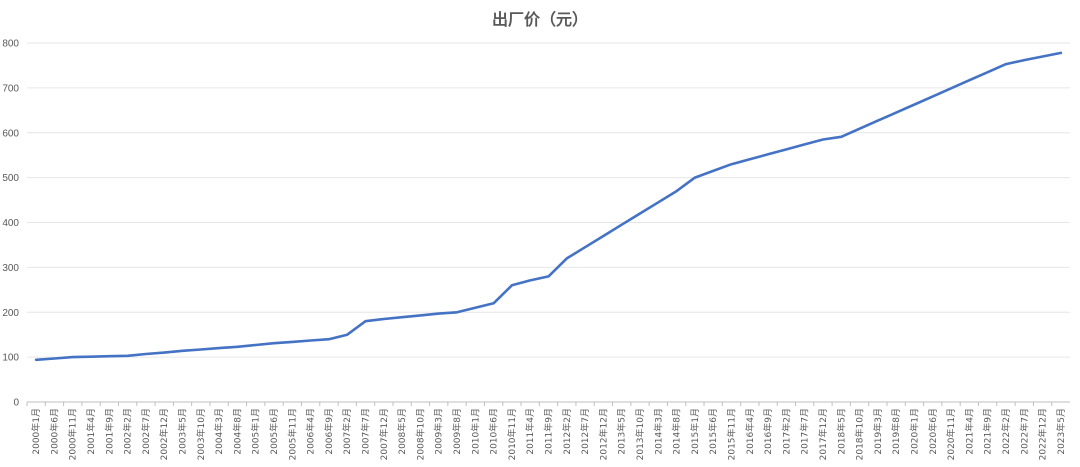 This screenshot has height=467, width=1080. I want to click on y-tick-label: 300, so click(10, 268).